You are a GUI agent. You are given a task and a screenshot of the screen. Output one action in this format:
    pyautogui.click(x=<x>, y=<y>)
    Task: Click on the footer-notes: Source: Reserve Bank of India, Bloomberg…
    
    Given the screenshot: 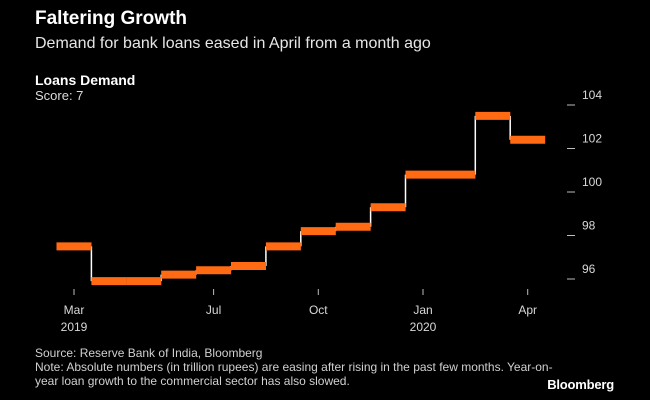 What is the action you would take?
    pyautogui.click(x=295, y=367)
    